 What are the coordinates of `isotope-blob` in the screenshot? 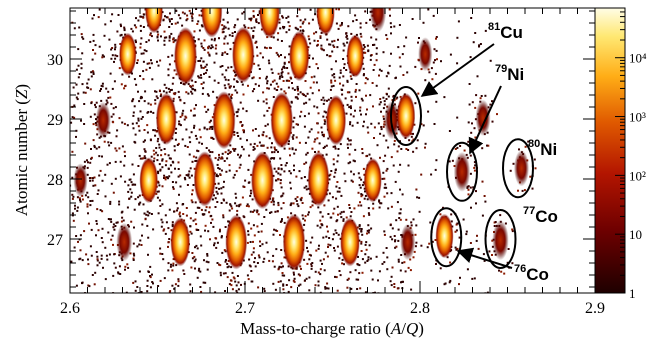 It's located at (224, 120).